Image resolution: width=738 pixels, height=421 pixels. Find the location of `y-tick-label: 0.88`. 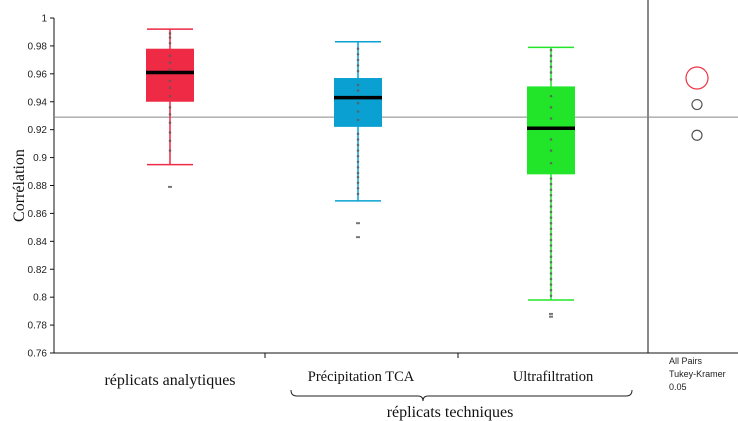

y-tick-label: 0.88 is located at coordinates (38, 186).